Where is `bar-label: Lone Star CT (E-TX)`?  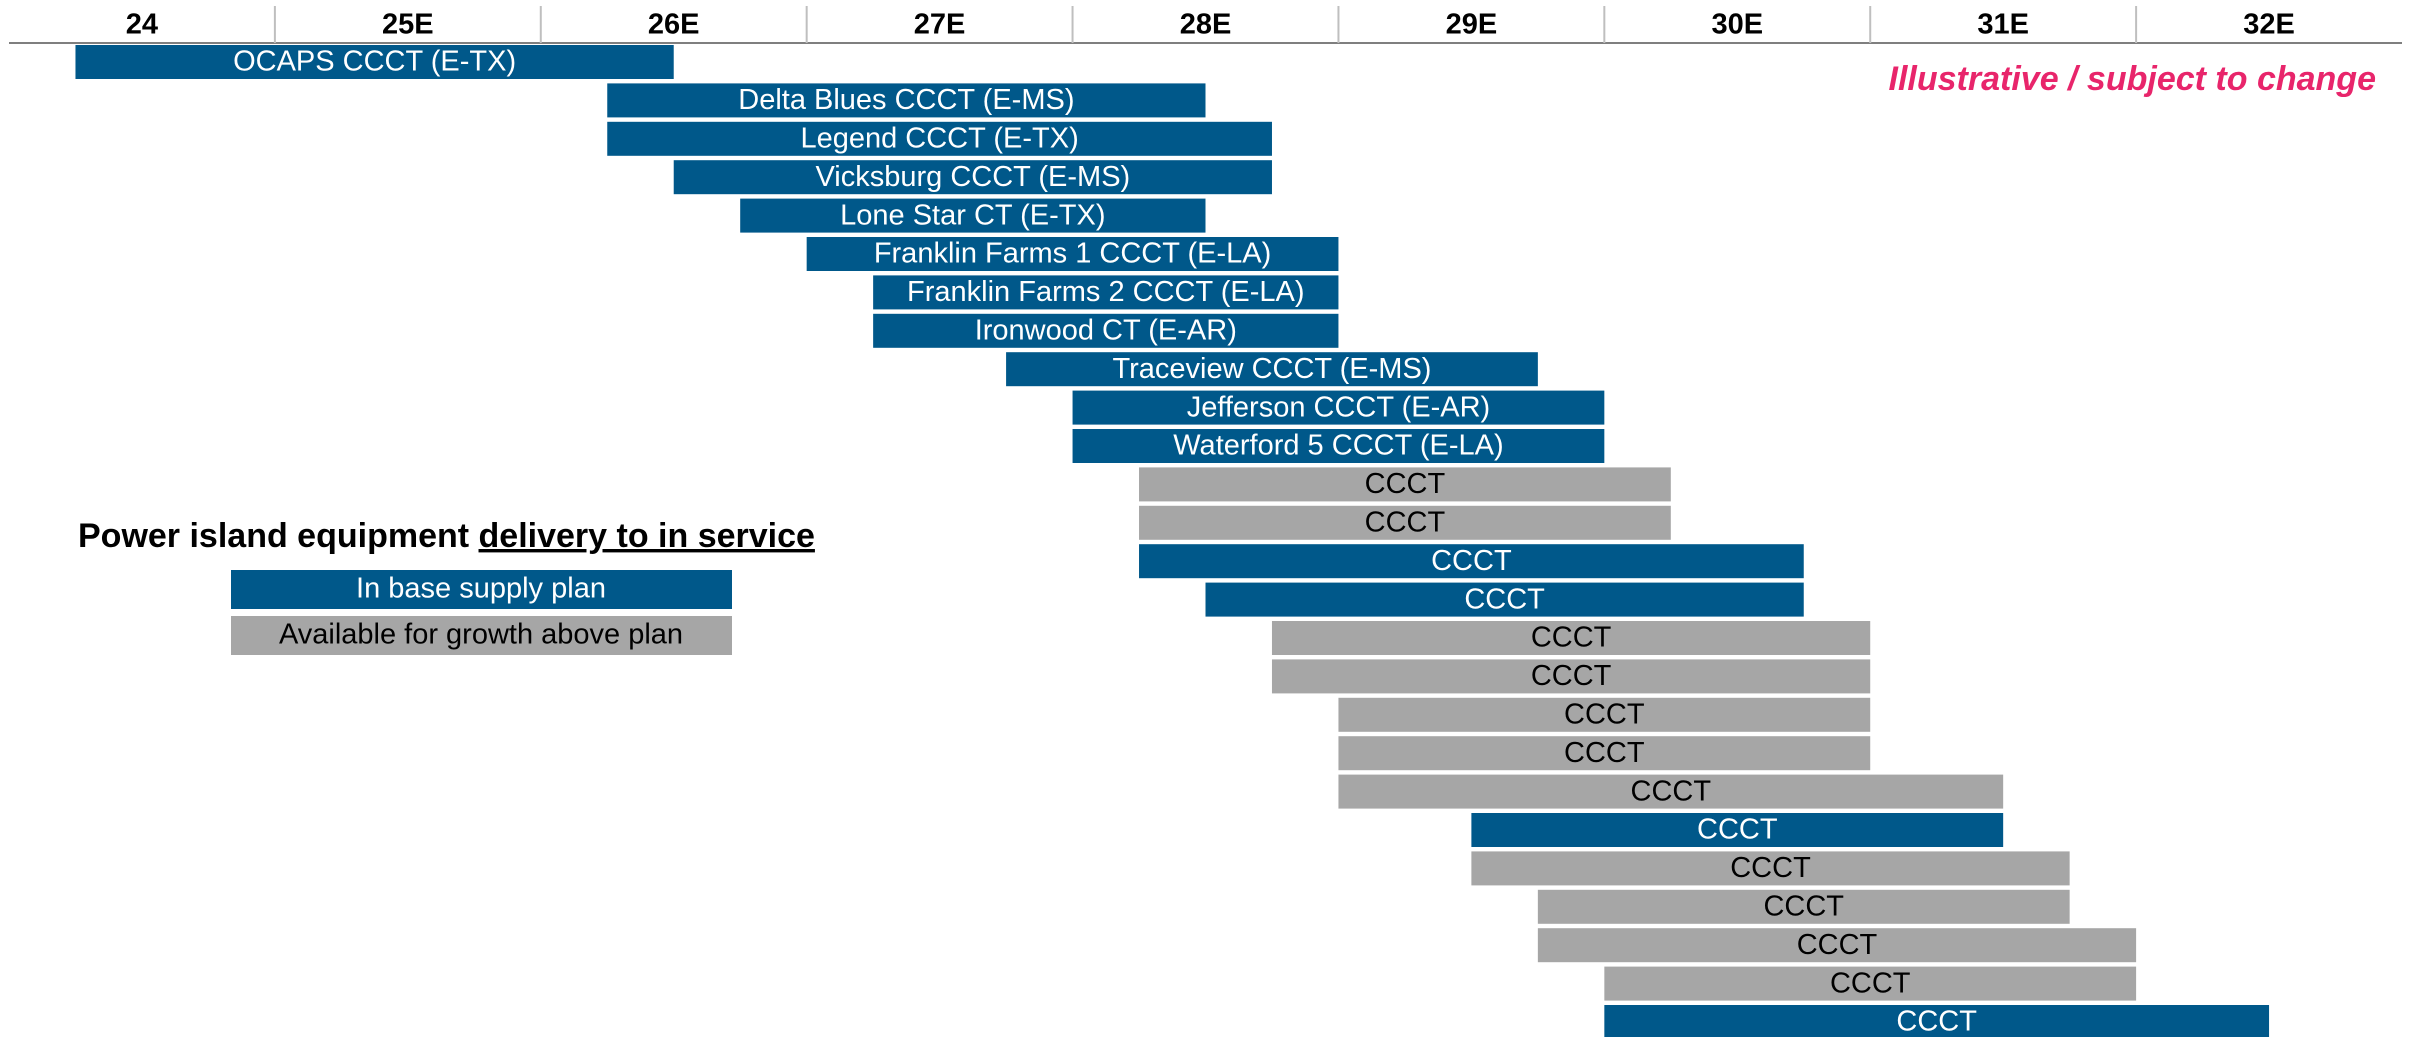
bar-label: Lone Star CT (E-TX) is located at coordinates (972, 215).